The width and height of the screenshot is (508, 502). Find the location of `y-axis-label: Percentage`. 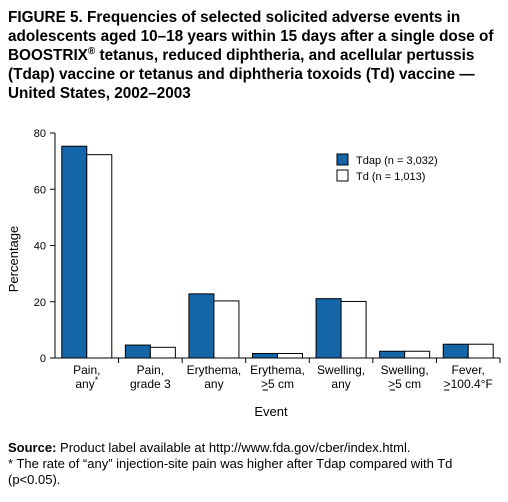

y-axis-label: Percentage is located at coordinates (13, 259).